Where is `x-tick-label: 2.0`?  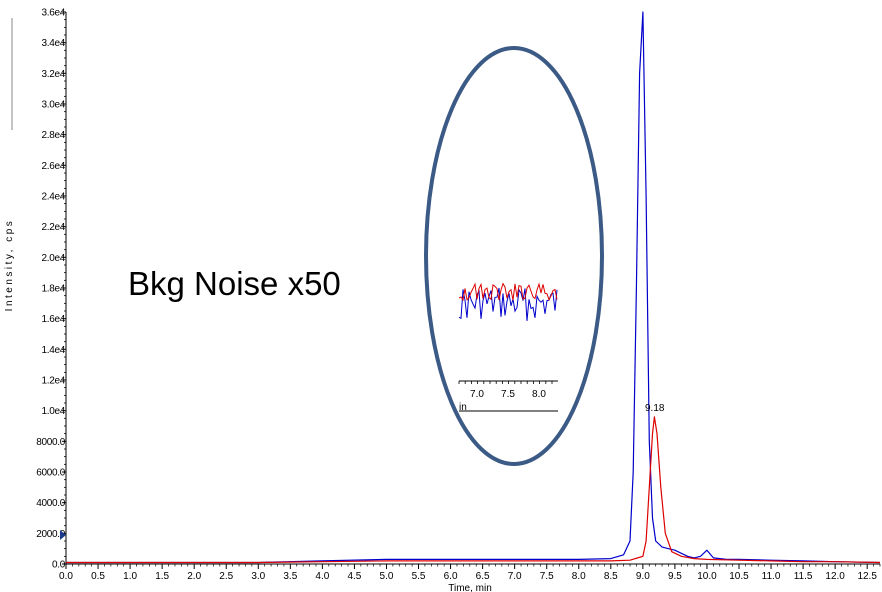
x-tick-label: 2.0 is located at coordinates (194, 576).